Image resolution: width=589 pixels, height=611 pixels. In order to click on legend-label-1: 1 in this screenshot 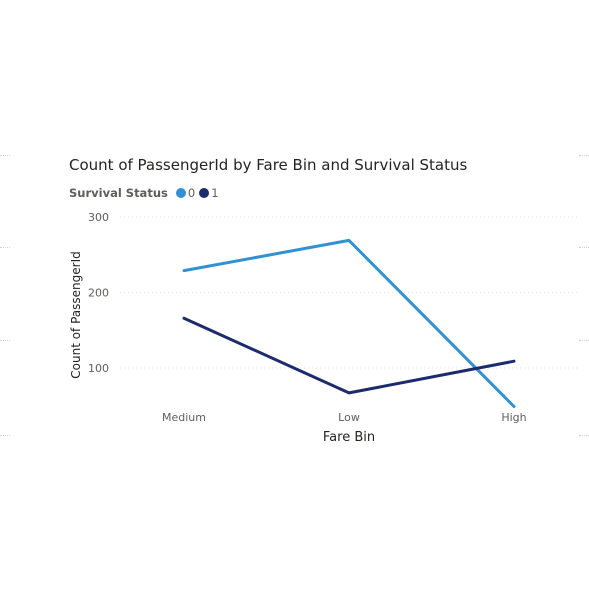, I will do `click(215, 193)`.